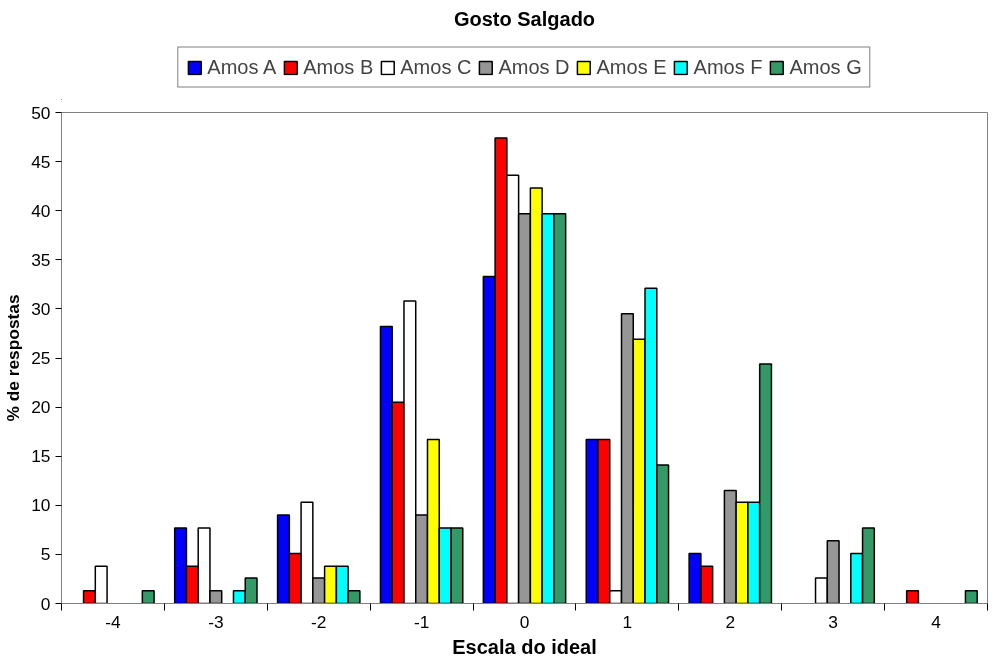 The image size is (1001, 668). What do you see at coordinates (41, 308) in the screenshot?
I see `y-tick-label: 30` at bounding box center [41, 308].